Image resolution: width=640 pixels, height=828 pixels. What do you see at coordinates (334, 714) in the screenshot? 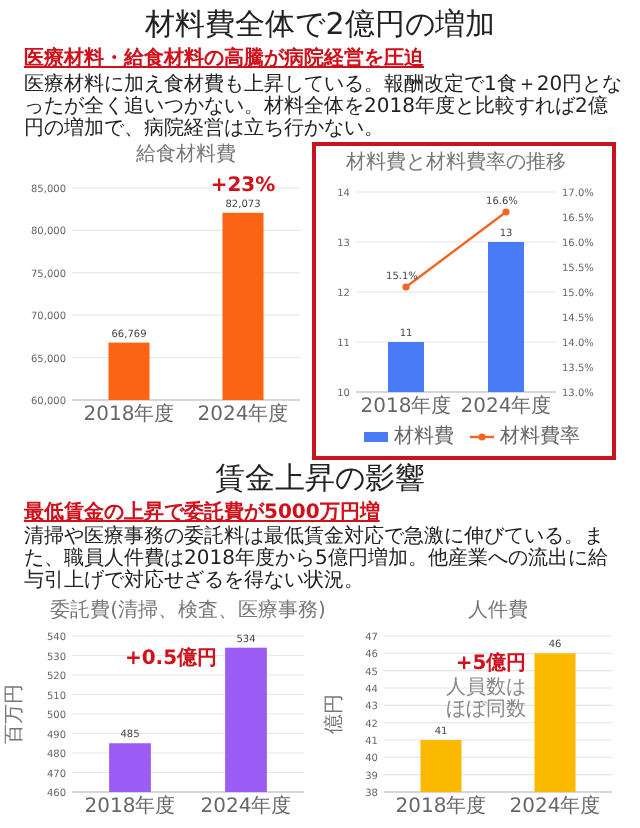
I see `y-axis-title: 億円` at bounding box center [334, 714].